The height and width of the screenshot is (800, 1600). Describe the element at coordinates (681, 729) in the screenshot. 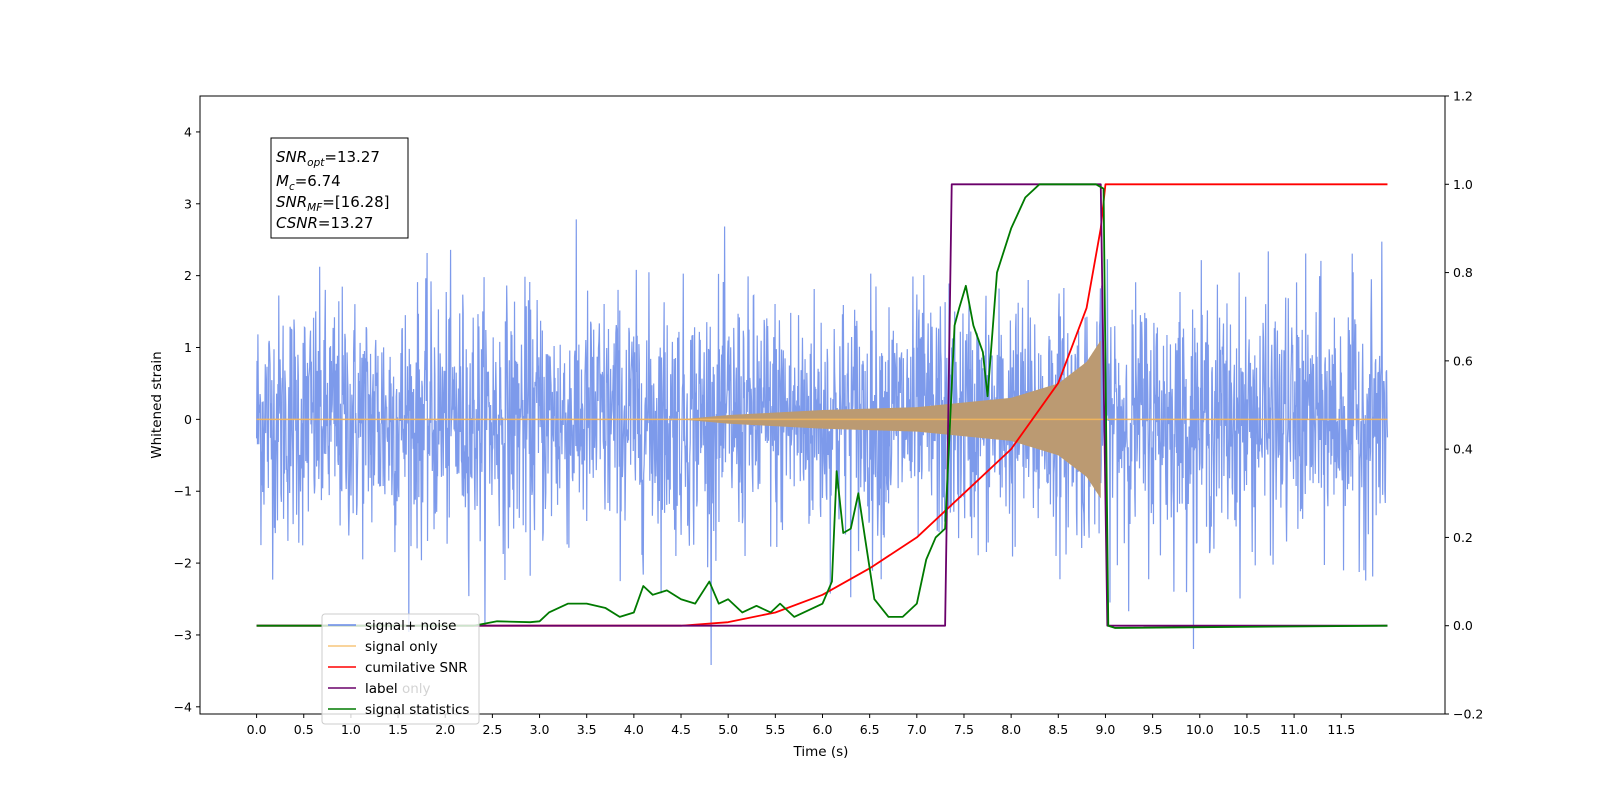

I see `x-tick-label: 4.5` at that location.